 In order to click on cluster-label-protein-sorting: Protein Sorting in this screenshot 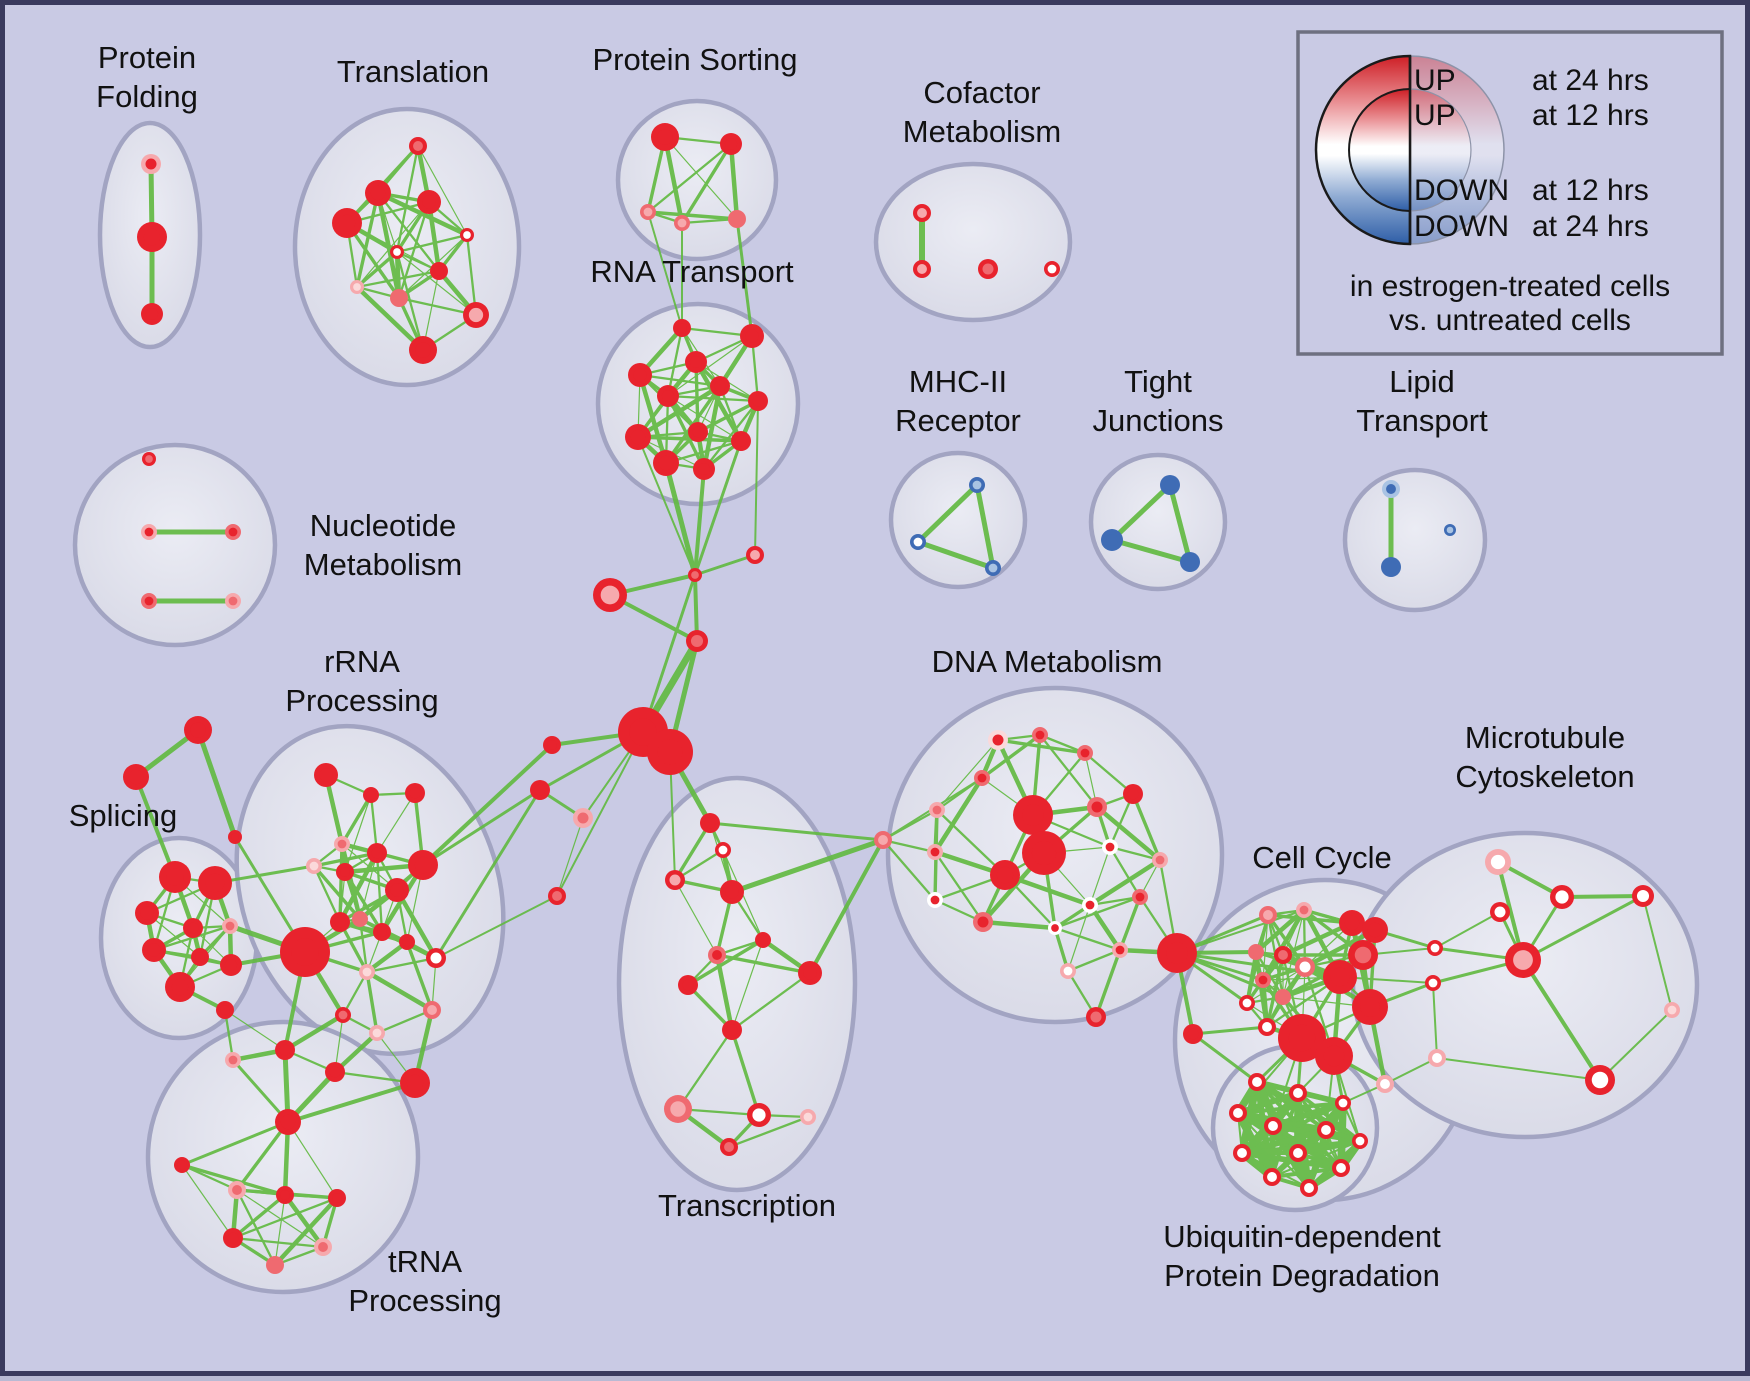, I will do `click(694, 59)`.